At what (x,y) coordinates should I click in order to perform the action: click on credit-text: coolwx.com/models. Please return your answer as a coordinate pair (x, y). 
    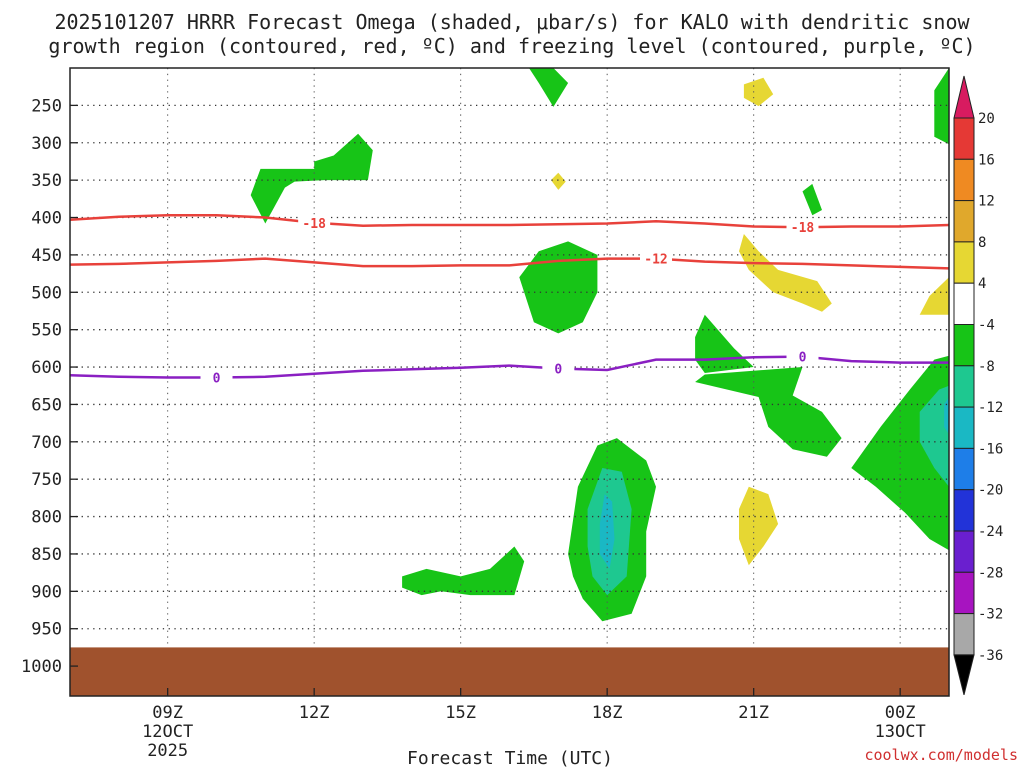
    Looking at the image, I should click on (941, 755).